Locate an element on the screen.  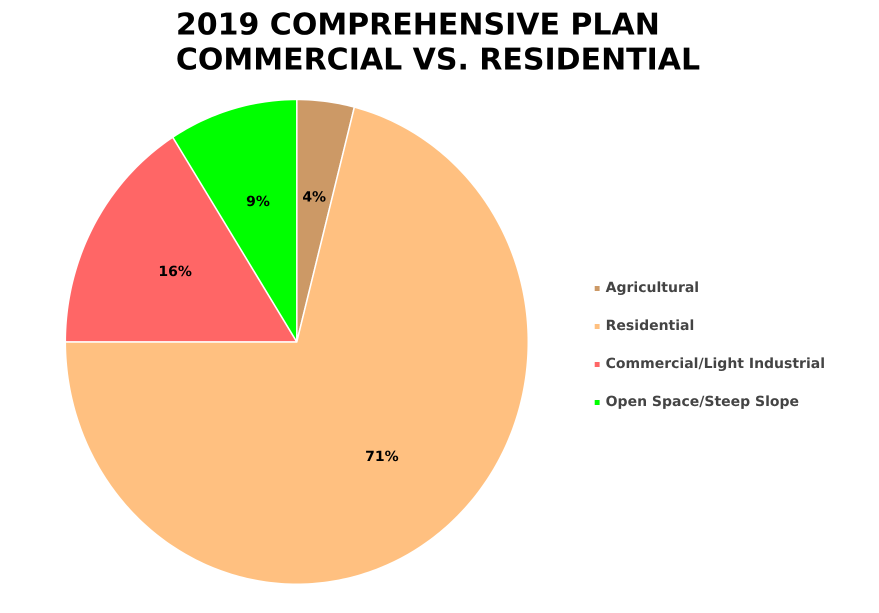
data-label: 16% is located at coordinates (175, 272).